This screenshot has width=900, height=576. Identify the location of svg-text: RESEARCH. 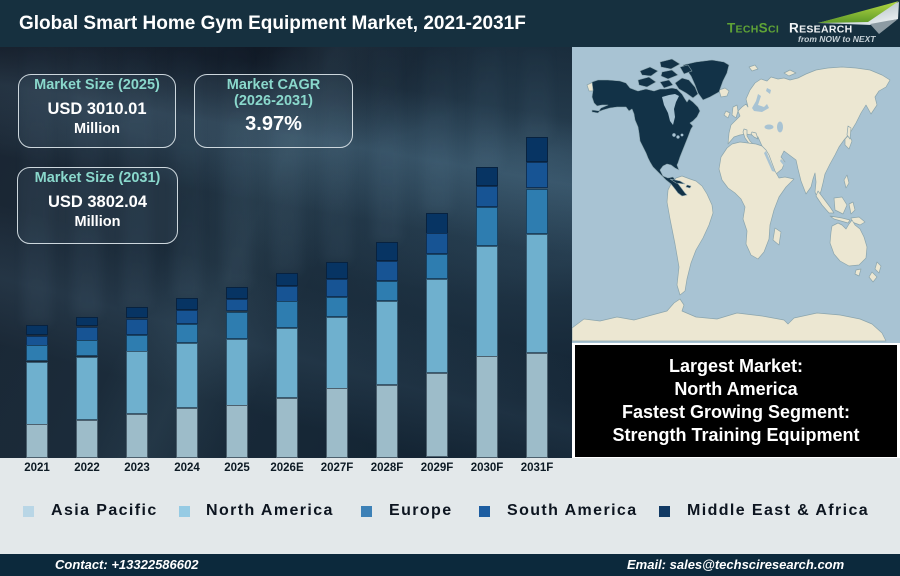
(821, 28).